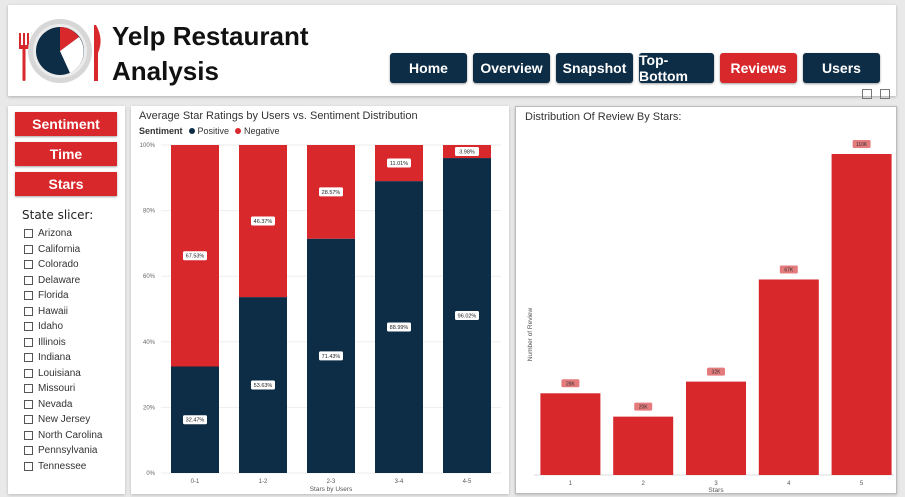  Describe the element at coordinates (165, 71) in the screenshot. I see `title-line-2: Analysis` at that location.